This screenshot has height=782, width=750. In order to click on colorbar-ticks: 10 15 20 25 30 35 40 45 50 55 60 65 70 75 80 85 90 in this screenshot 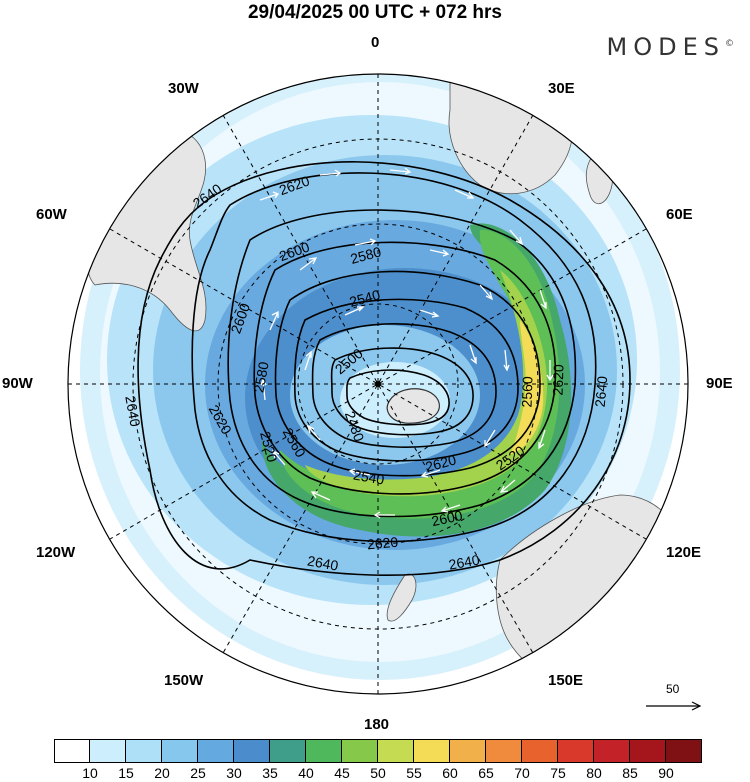, I will do `click(379, 773)`.